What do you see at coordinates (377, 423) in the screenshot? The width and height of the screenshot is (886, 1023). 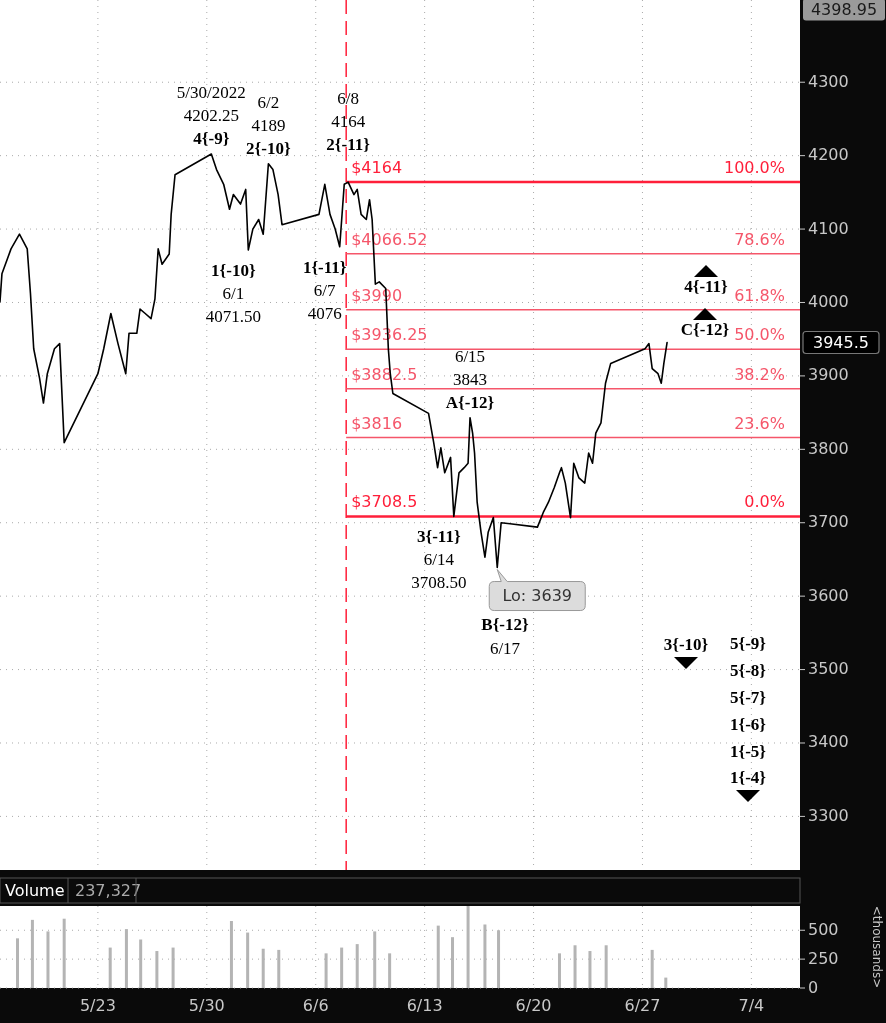 I see `ref-line-label: $3816` at bounding box center [377, 423].